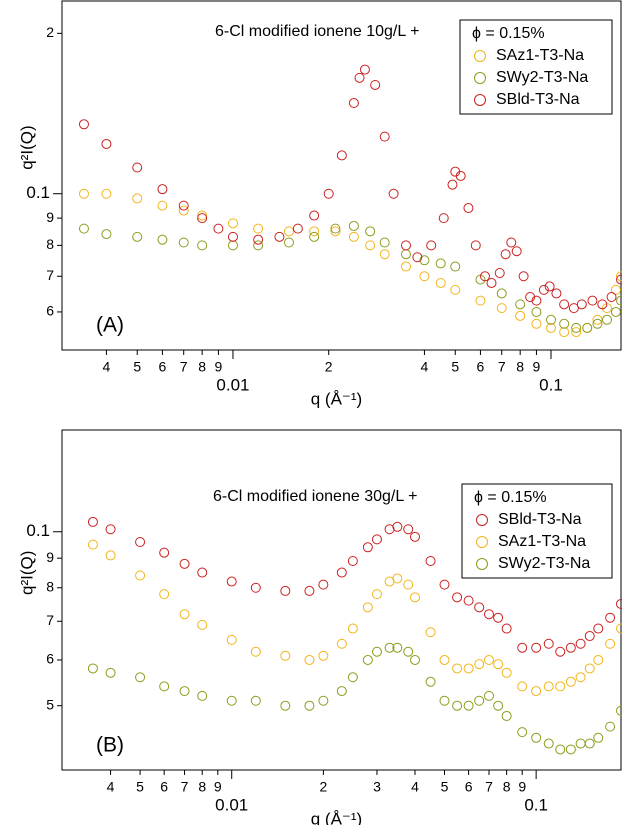  I want to click on legend-title: ϕ = 0.15%, so click(508, 33).